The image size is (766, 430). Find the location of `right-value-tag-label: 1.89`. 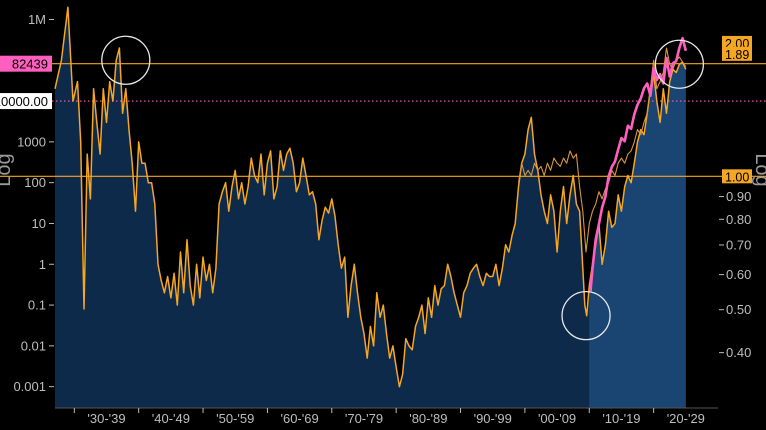

right-value-tag-label: 1.89 is located at coordinates (737, 55).